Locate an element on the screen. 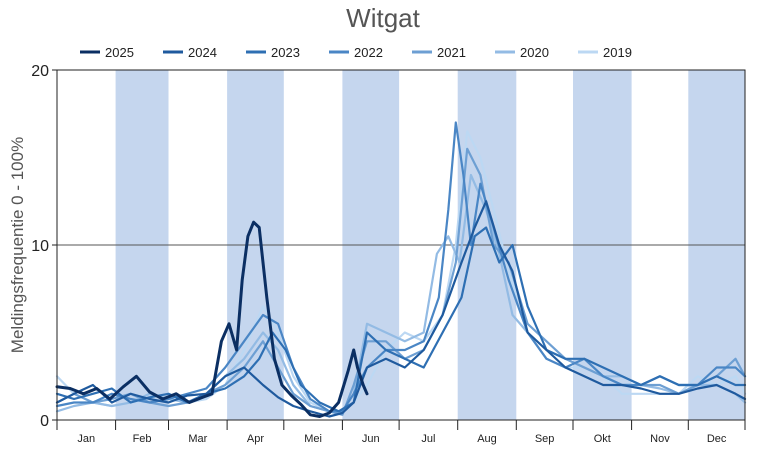  legend-label-2021: 2021 is located at coordinates (451, 52).